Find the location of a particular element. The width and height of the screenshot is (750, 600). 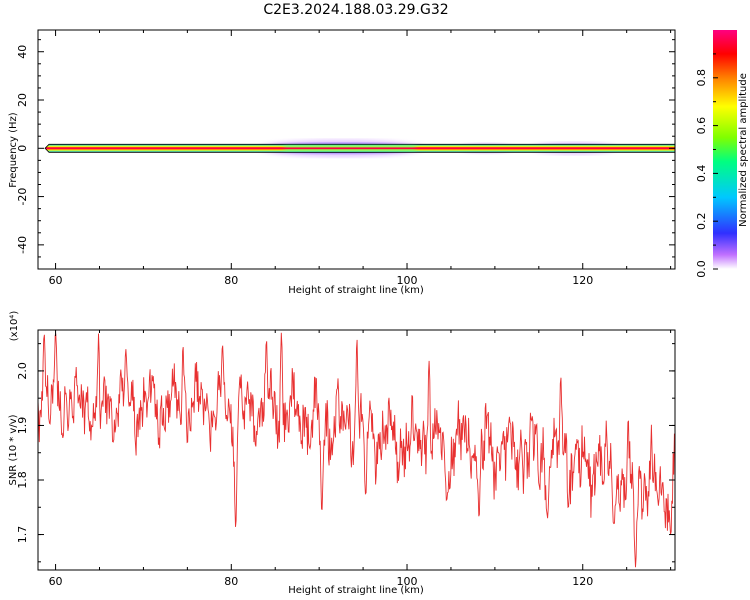

spectrogram-x-tick-label: 120 is located at coordinates (582, 280).